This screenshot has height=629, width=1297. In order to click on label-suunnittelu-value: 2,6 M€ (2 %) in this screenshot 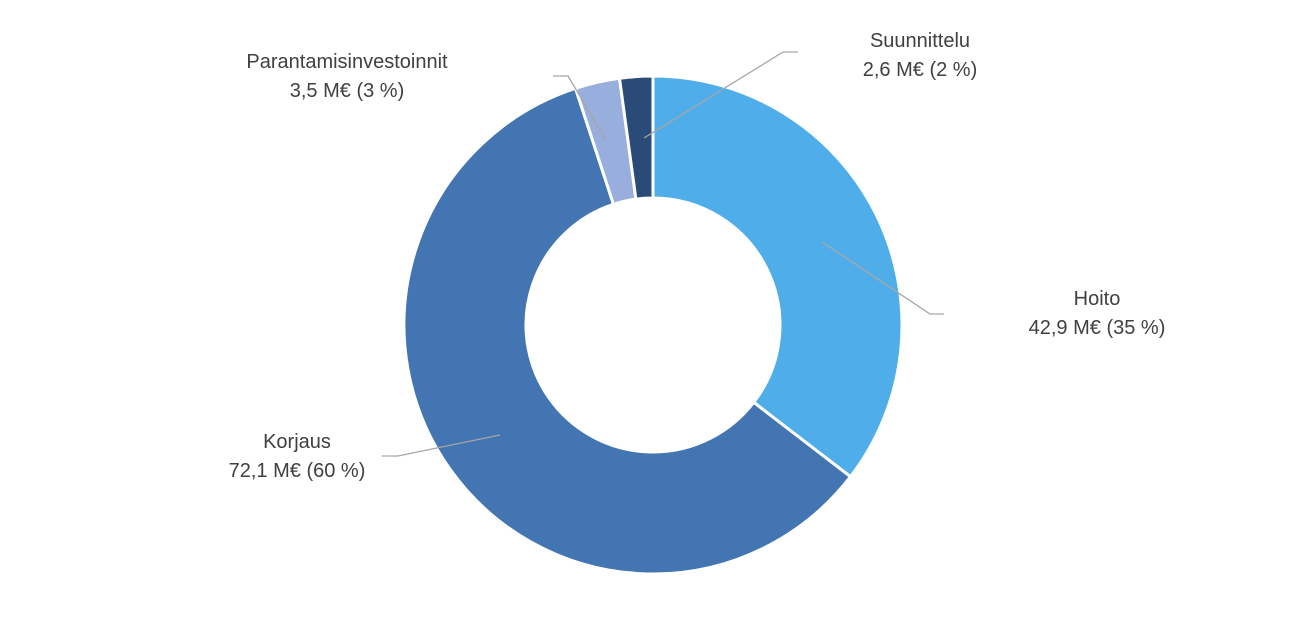, I will do `click(920, 70)`.